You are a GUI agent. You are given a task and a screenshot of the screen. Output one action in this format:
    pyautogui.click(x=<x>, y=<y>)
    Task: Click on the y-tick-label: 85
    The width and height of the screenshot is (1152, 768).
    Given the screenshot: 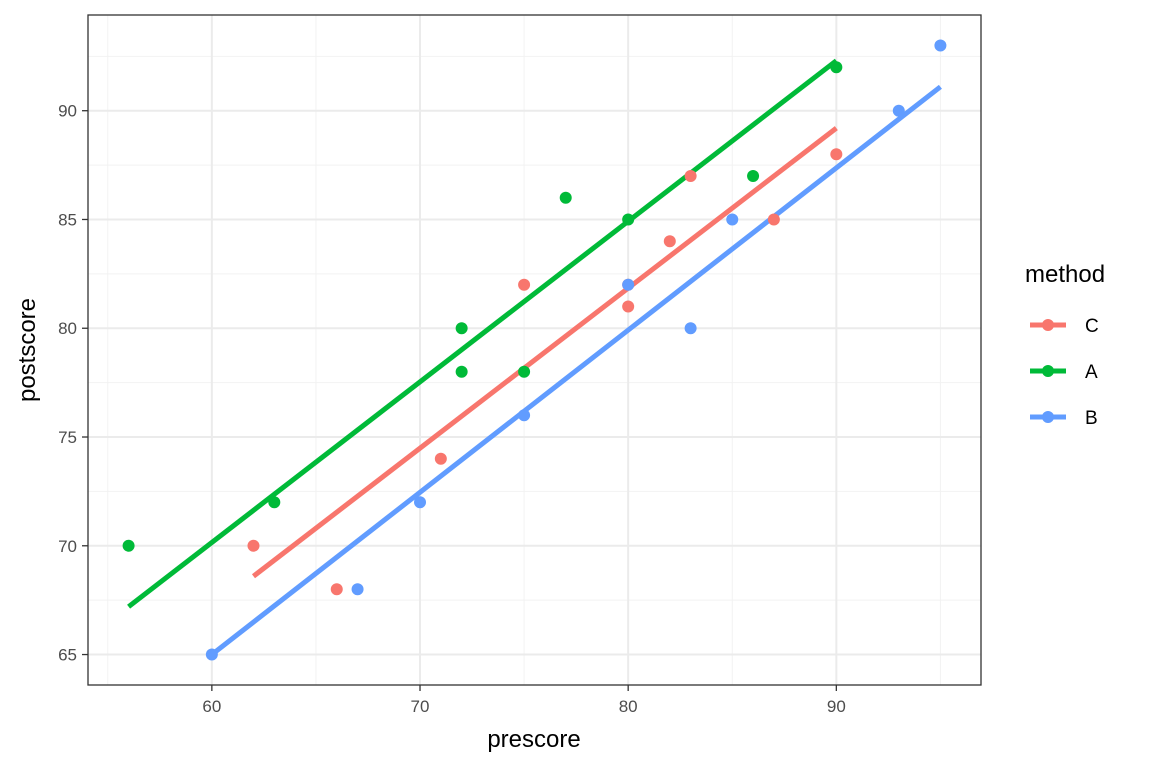 What is the action you would take?
    pyautogui.click(x=67, y=219)
    